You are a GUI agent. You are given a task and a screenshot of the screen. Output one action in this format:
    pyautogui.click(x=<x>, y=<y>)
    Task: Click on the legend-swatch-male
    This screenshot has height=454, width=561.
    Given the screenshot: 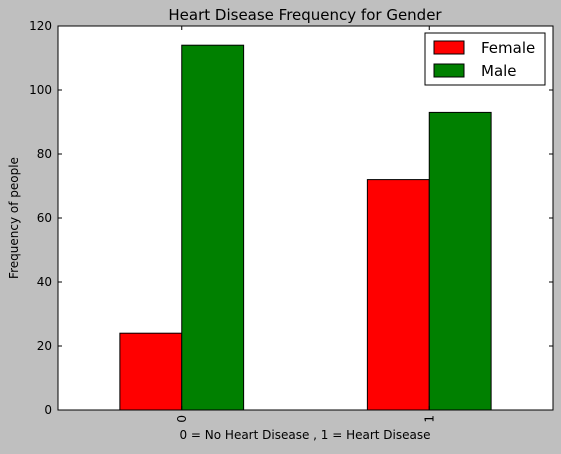 What is the action you would take?
    pyautogui.click(x=449, y=70)
    